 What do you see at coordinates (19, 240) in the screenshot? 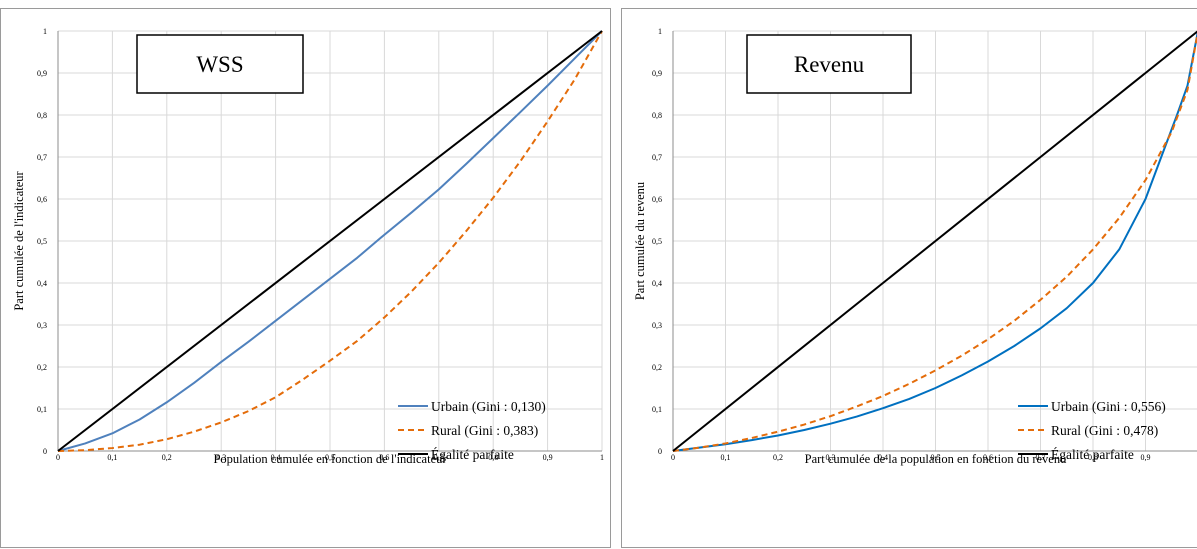
I see `y-axis-label: Part cumulée de l'indicateur` at bounding box center [19, 240].